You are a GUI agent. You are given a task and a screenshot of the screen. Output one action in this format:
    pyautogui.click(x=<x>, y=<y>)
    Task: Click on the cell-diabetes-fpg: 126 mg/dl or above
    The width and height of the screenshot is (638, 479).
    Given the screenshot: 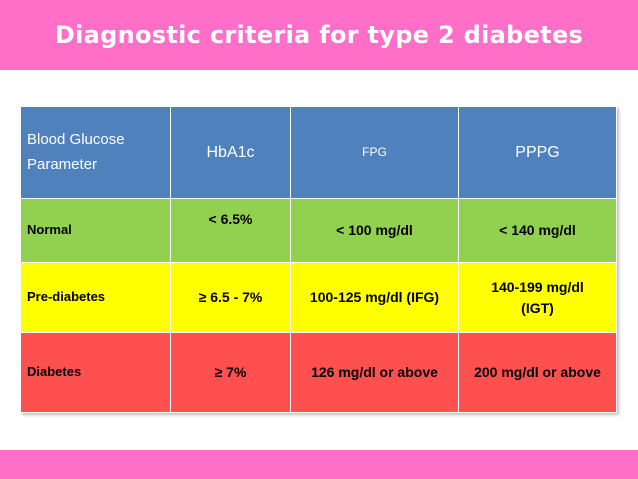 What is the action you would take?
    pyautogui.click(x=374, y=372)
    